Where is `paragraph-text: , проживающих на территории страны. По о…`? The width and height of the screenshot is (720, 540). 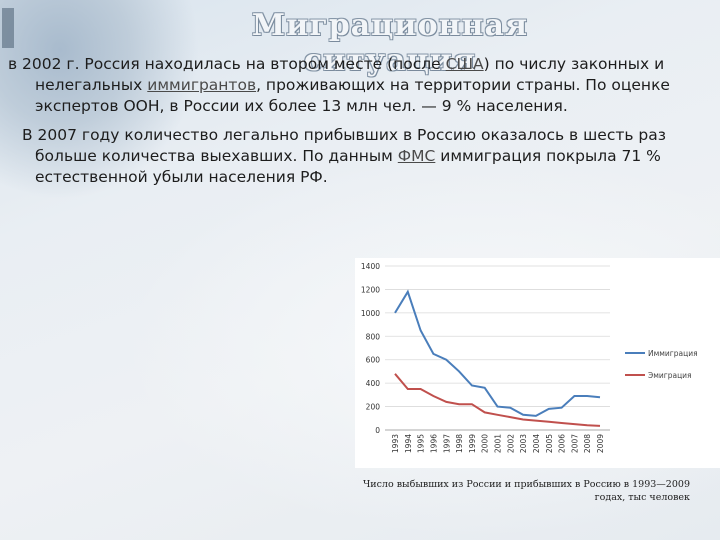 paragraph-text: , проживающих на территории страны. По о… is located at coordinates (463, 85).